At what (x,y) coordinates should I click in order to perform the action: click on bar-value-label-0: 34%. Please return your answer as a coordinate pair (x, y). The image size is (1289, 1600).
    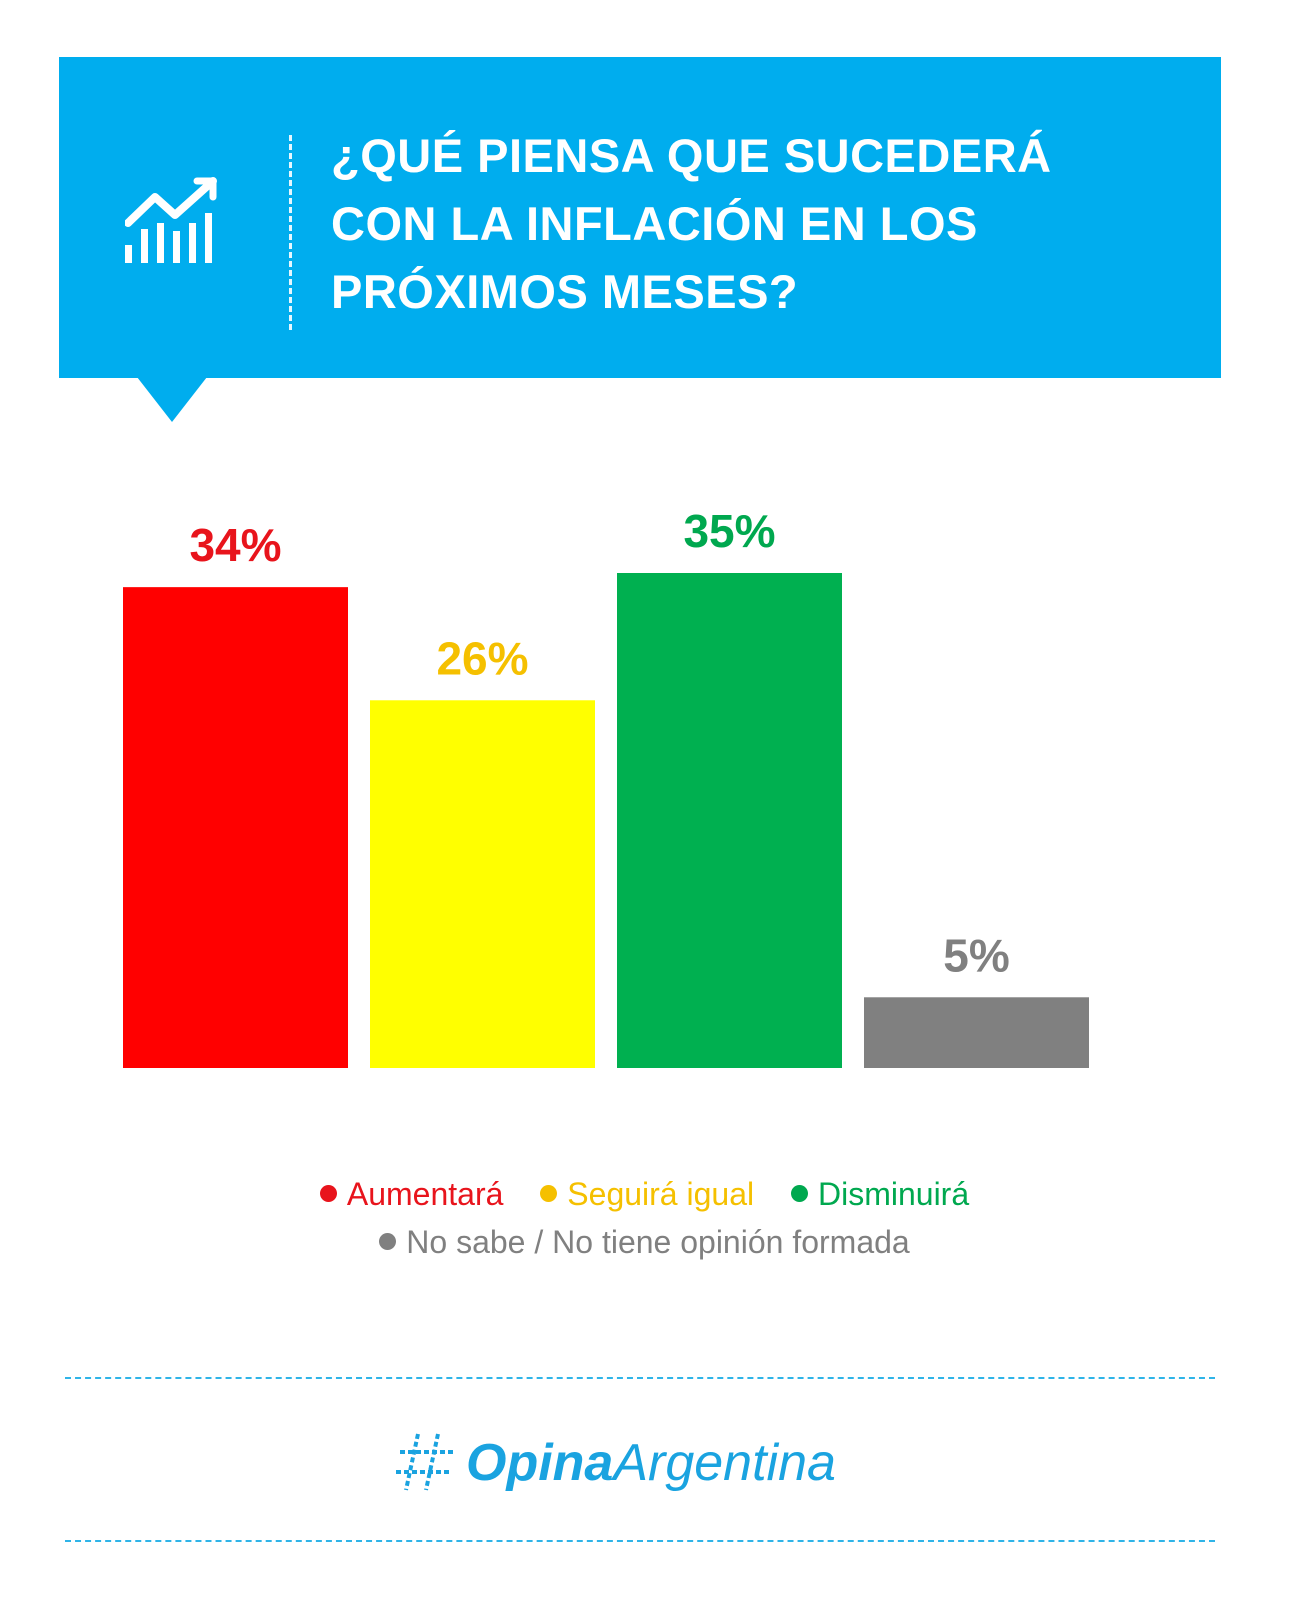
    Looking at the image, I should click on (235, 545).